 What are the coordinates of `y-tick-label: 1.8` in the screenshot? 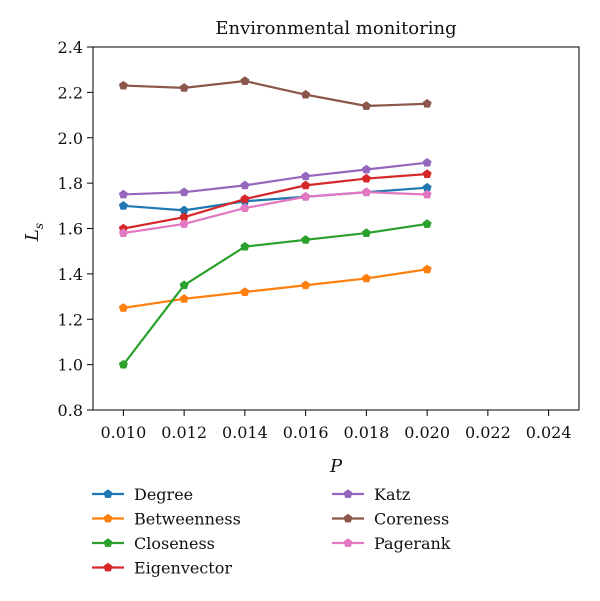 It's located at (70, 183).